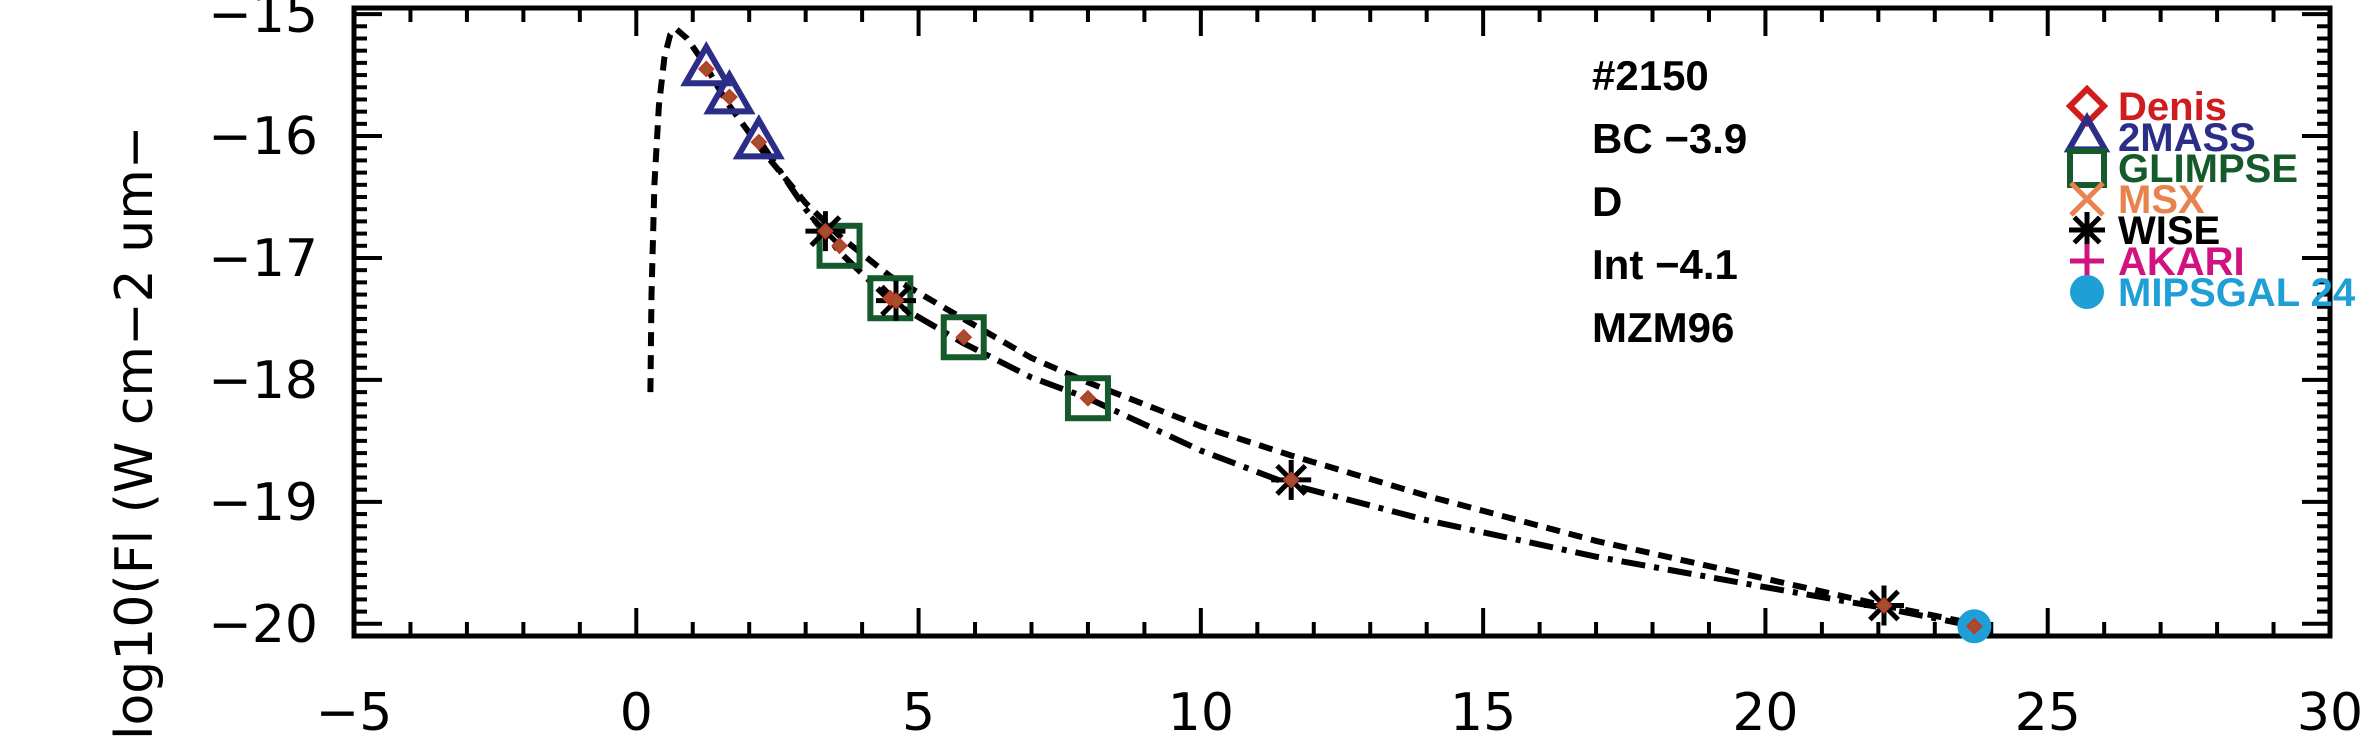 This screenshot has height=750, width=2361. Describe the element at coordinates (263, 625) in the screenshot. I see `y-tick-label: −20` at that location.